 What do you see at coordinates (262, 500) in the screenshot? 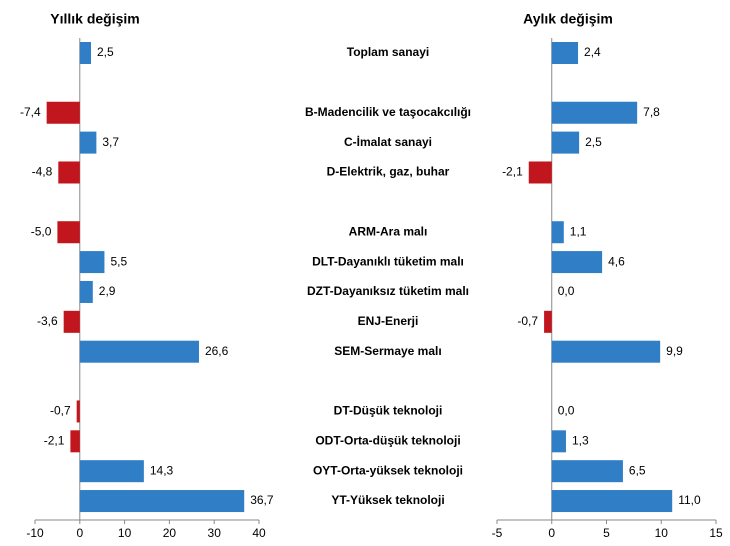
I see `value-label: 36,7` at bounding box center [262, 500].